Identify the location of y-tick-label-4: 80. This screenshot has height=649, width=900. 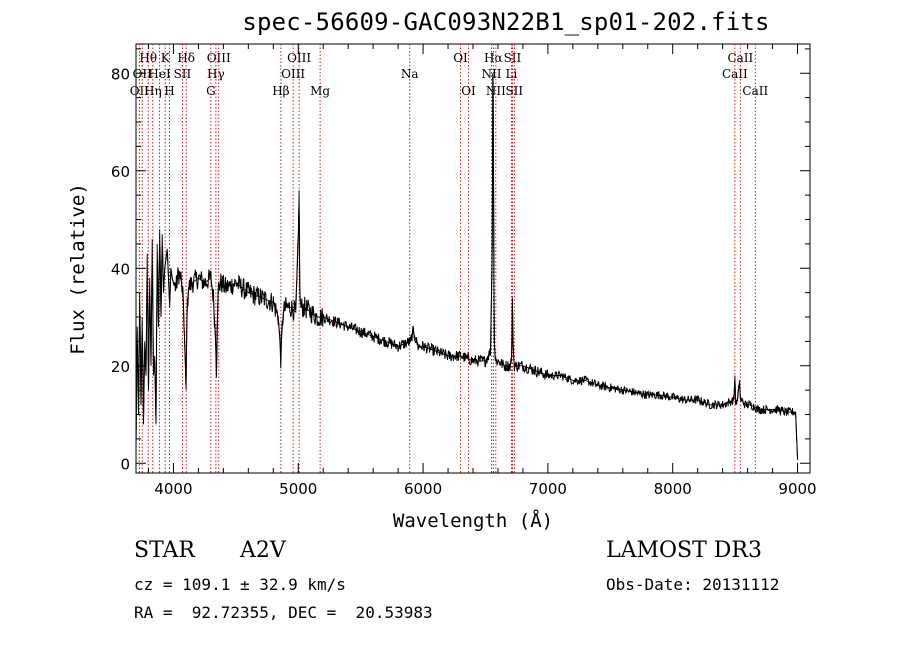
(120, 74).